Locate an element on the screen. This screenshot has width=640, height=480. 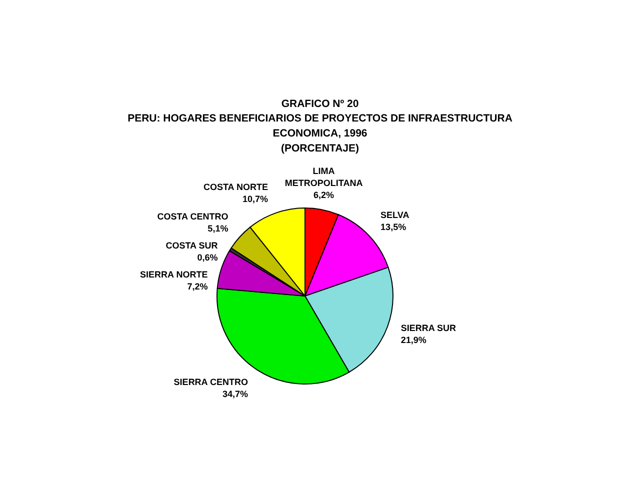
slice-label: COSTA SUR is located at coordinates (192, 245).